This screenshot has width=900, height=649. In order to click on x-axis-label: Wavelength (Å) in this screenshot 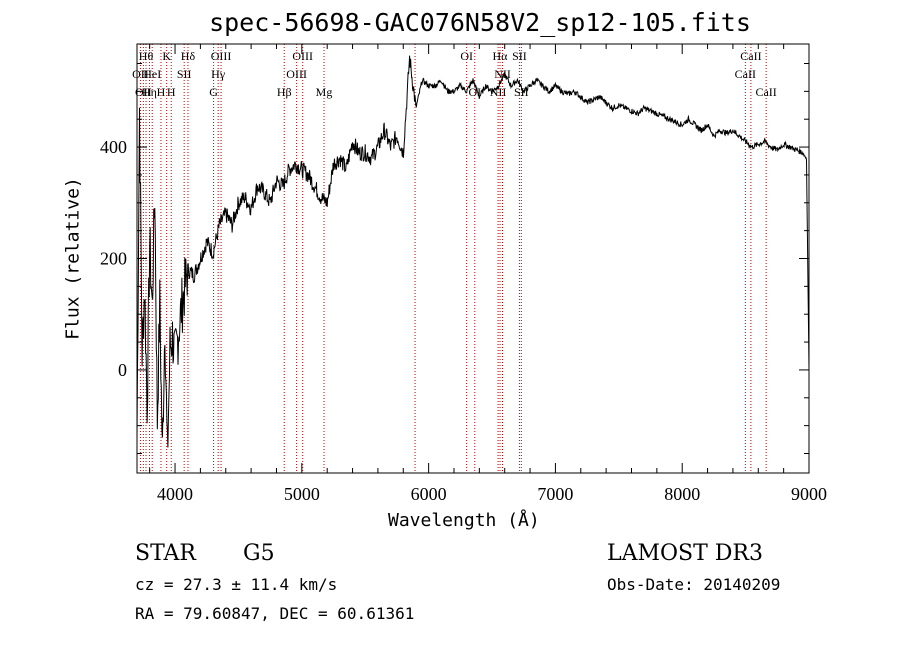, I will do `click(464, 520)`.